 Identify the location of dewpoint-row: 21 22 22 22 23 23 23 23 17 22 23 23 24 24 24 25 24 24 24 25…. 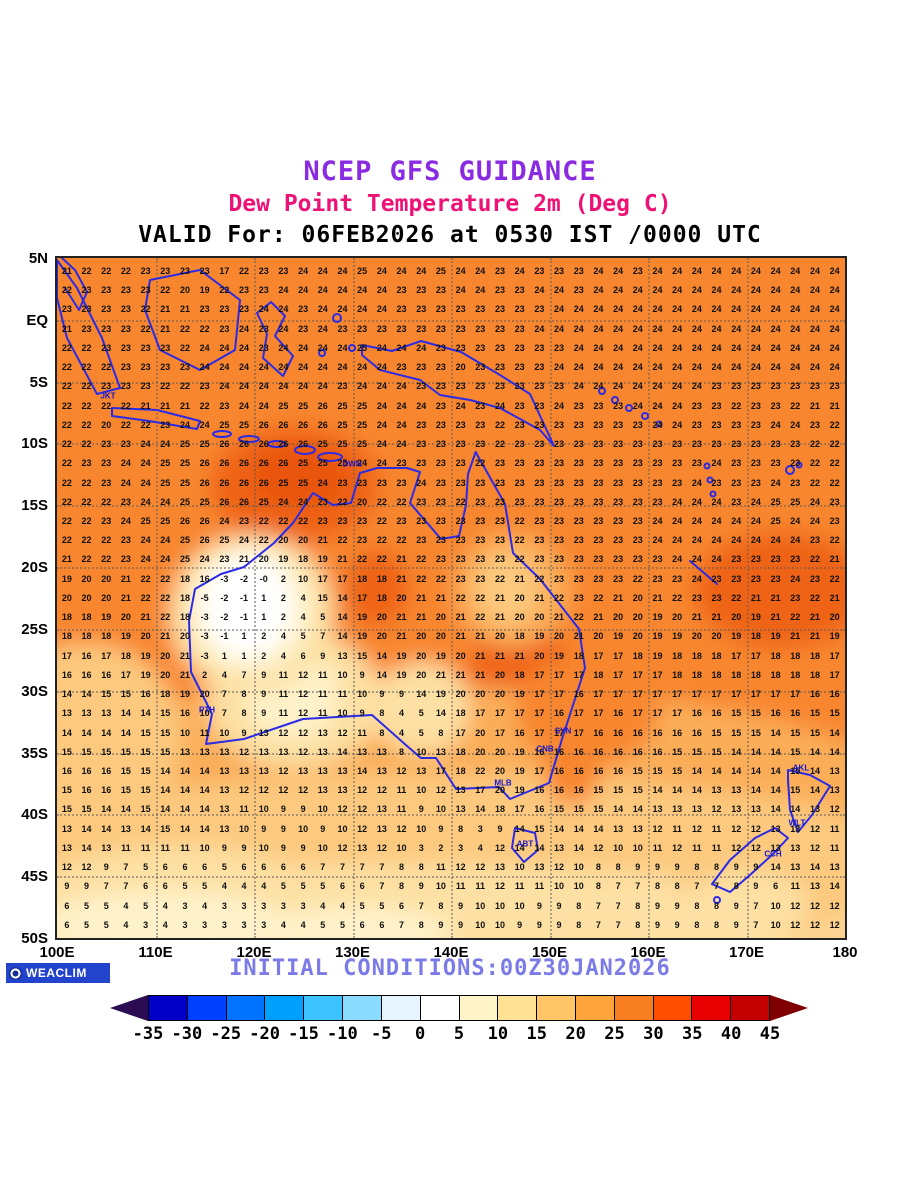
(451, 271).